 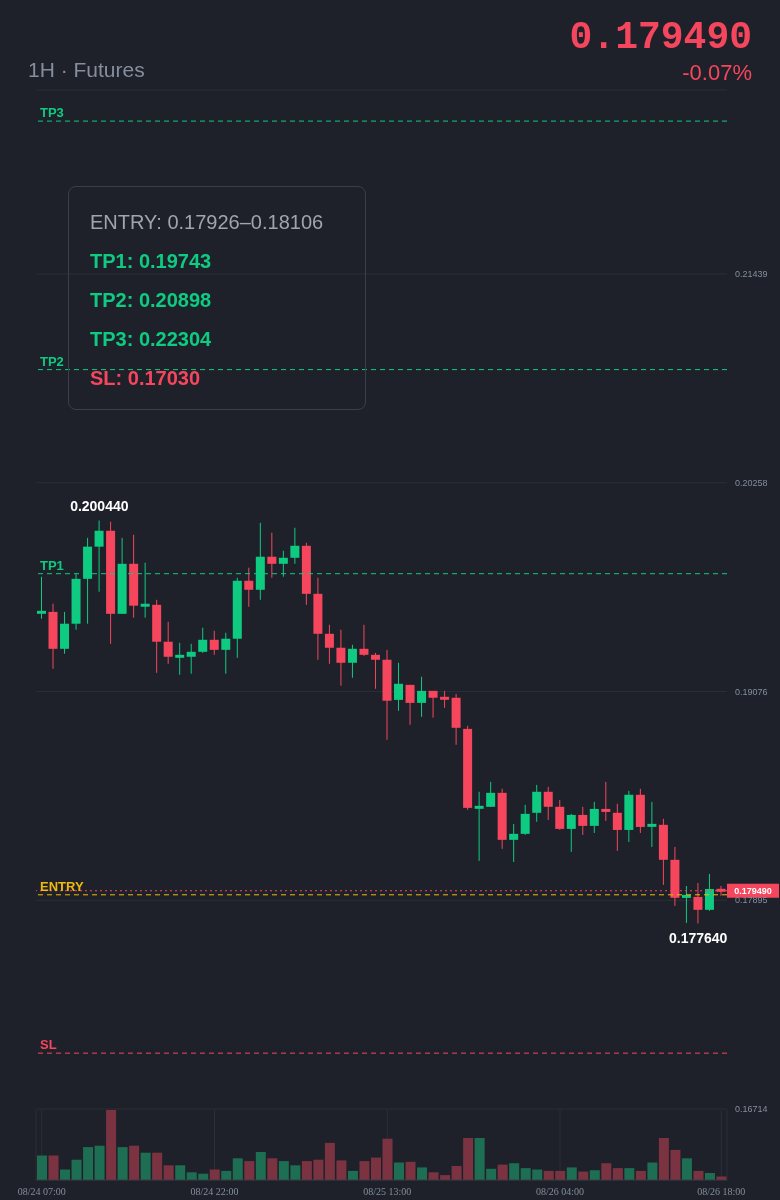 I want to click on ref-line-label: ENTRY, so click(x=62, y=886).